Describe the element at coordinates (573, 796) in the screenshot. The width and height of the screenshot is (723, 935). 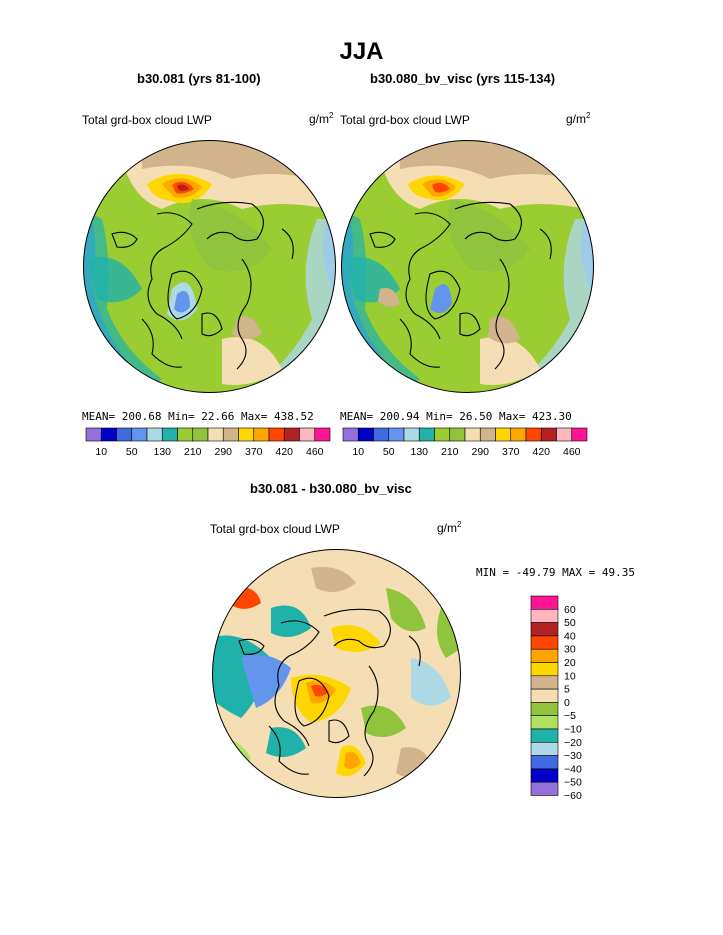
I see `panel3-colorbar-label: −60` at that location.